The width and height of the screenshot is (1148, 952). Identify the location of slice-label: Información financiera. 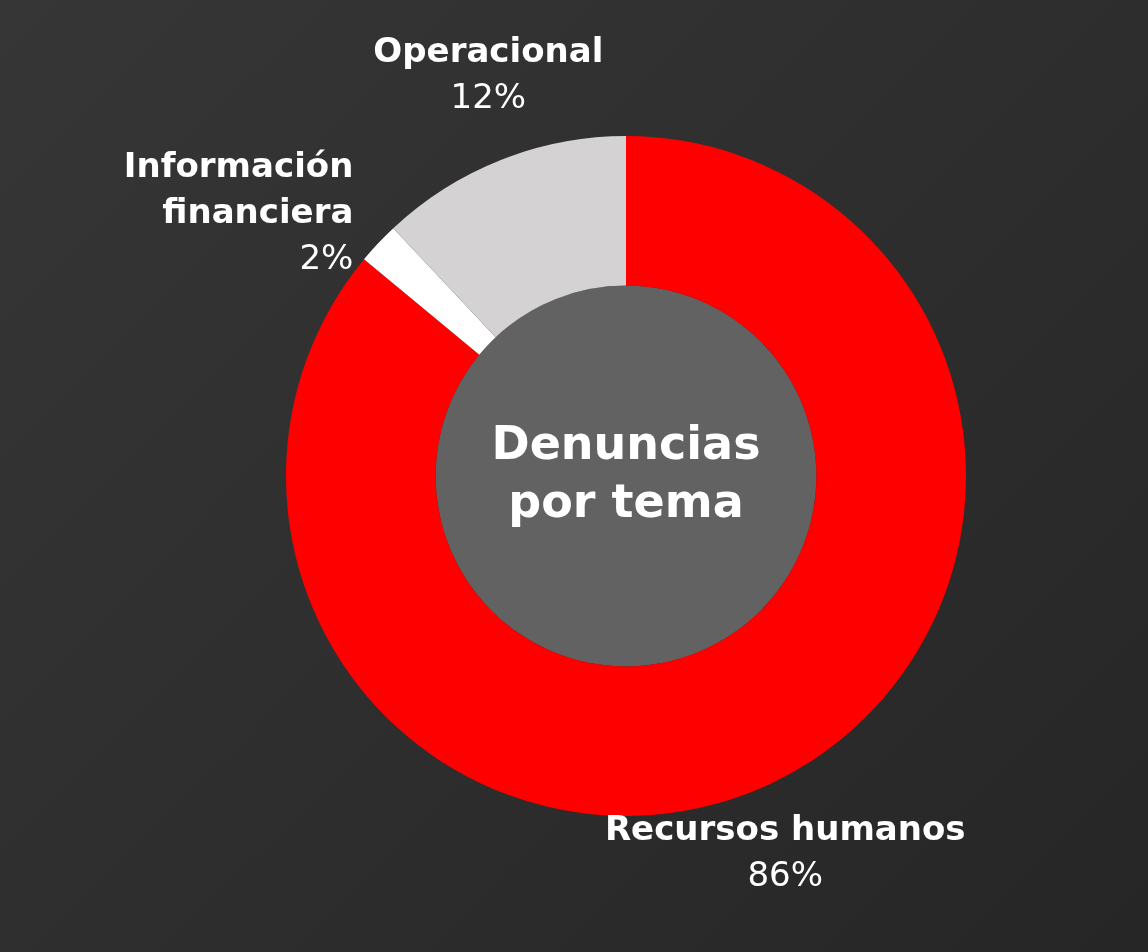
(238, 187).